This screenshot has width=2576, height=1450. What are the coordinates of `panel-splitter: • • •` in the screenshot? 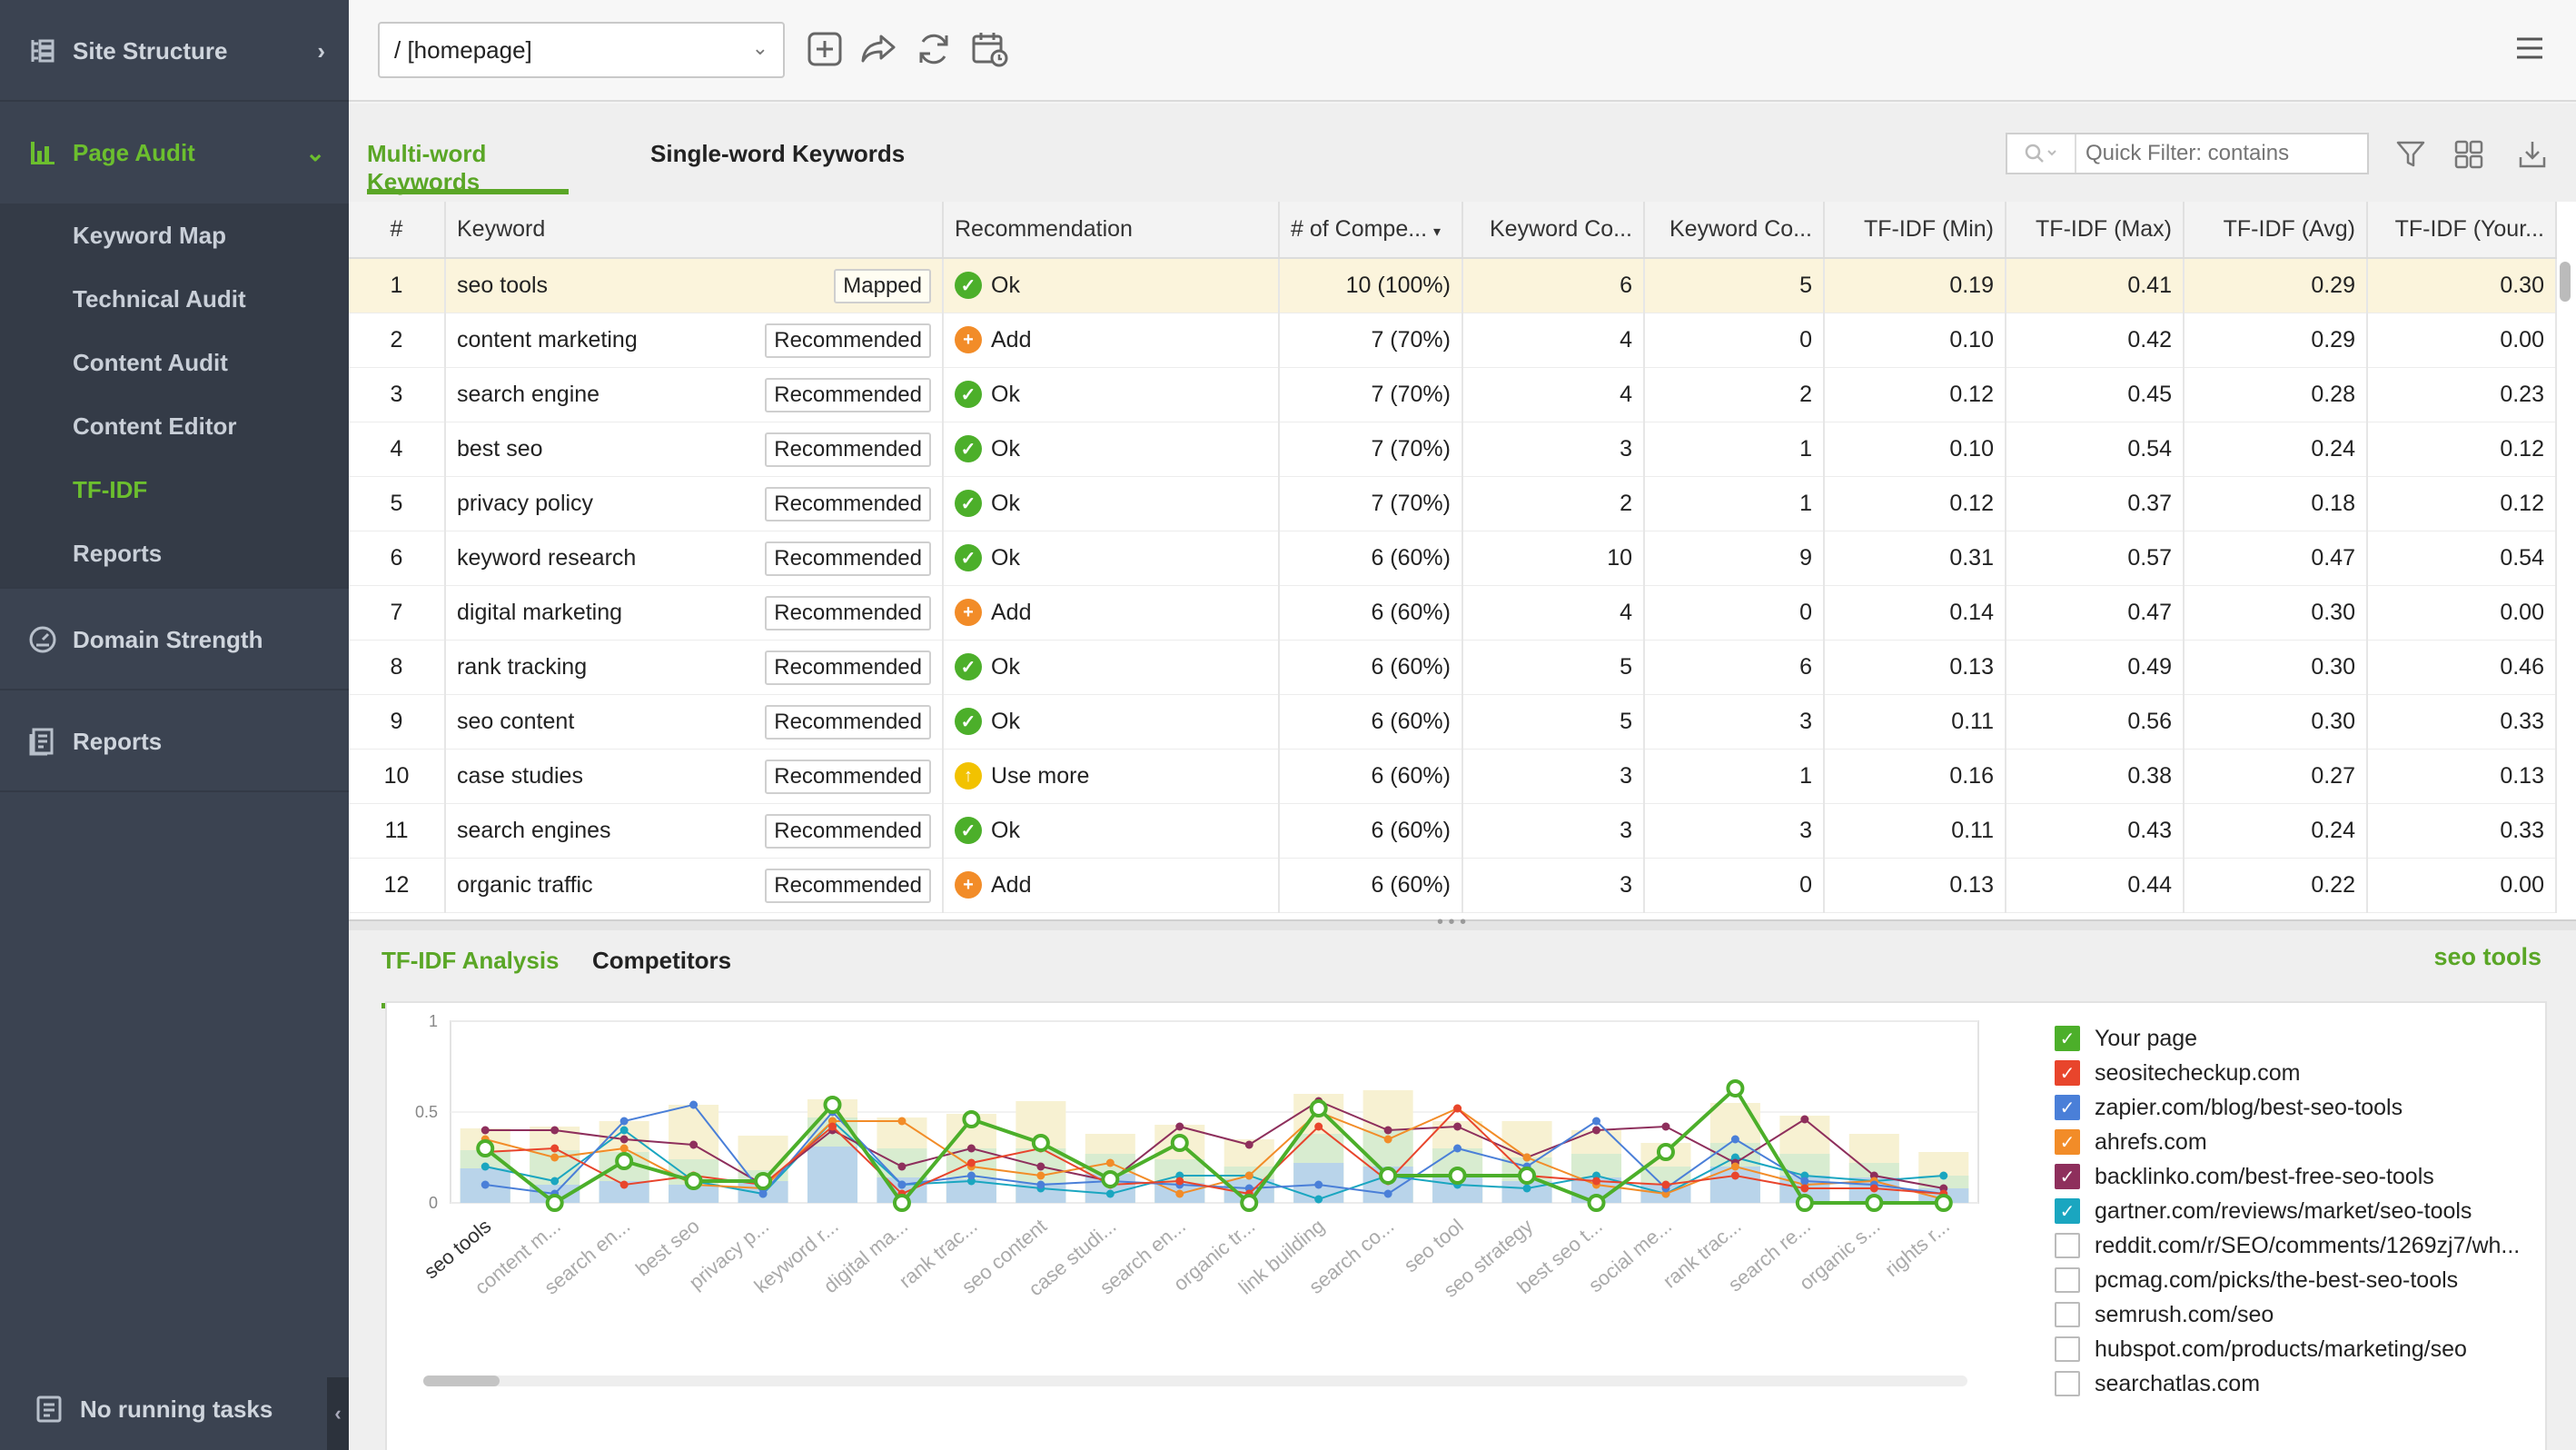 It's located at (1462, 922).